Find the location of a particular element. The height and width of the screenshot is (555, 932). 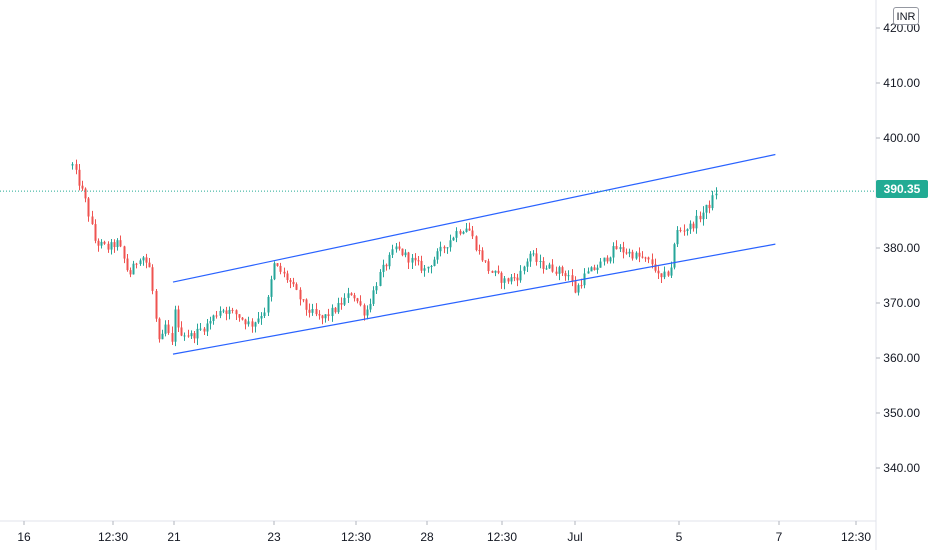

y-tick-label: 380.00 is located at coordinates (901, 248).